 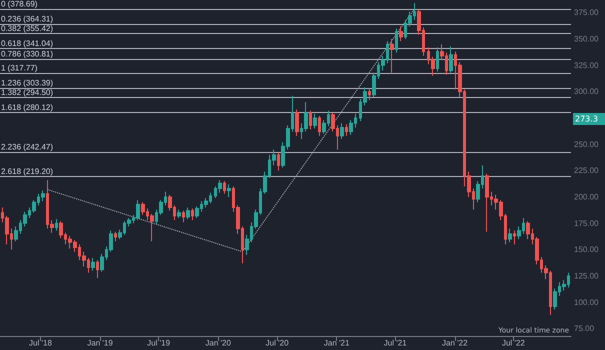 I want to click on x-tick-label: Jul '22, so click(x=514, y=343).